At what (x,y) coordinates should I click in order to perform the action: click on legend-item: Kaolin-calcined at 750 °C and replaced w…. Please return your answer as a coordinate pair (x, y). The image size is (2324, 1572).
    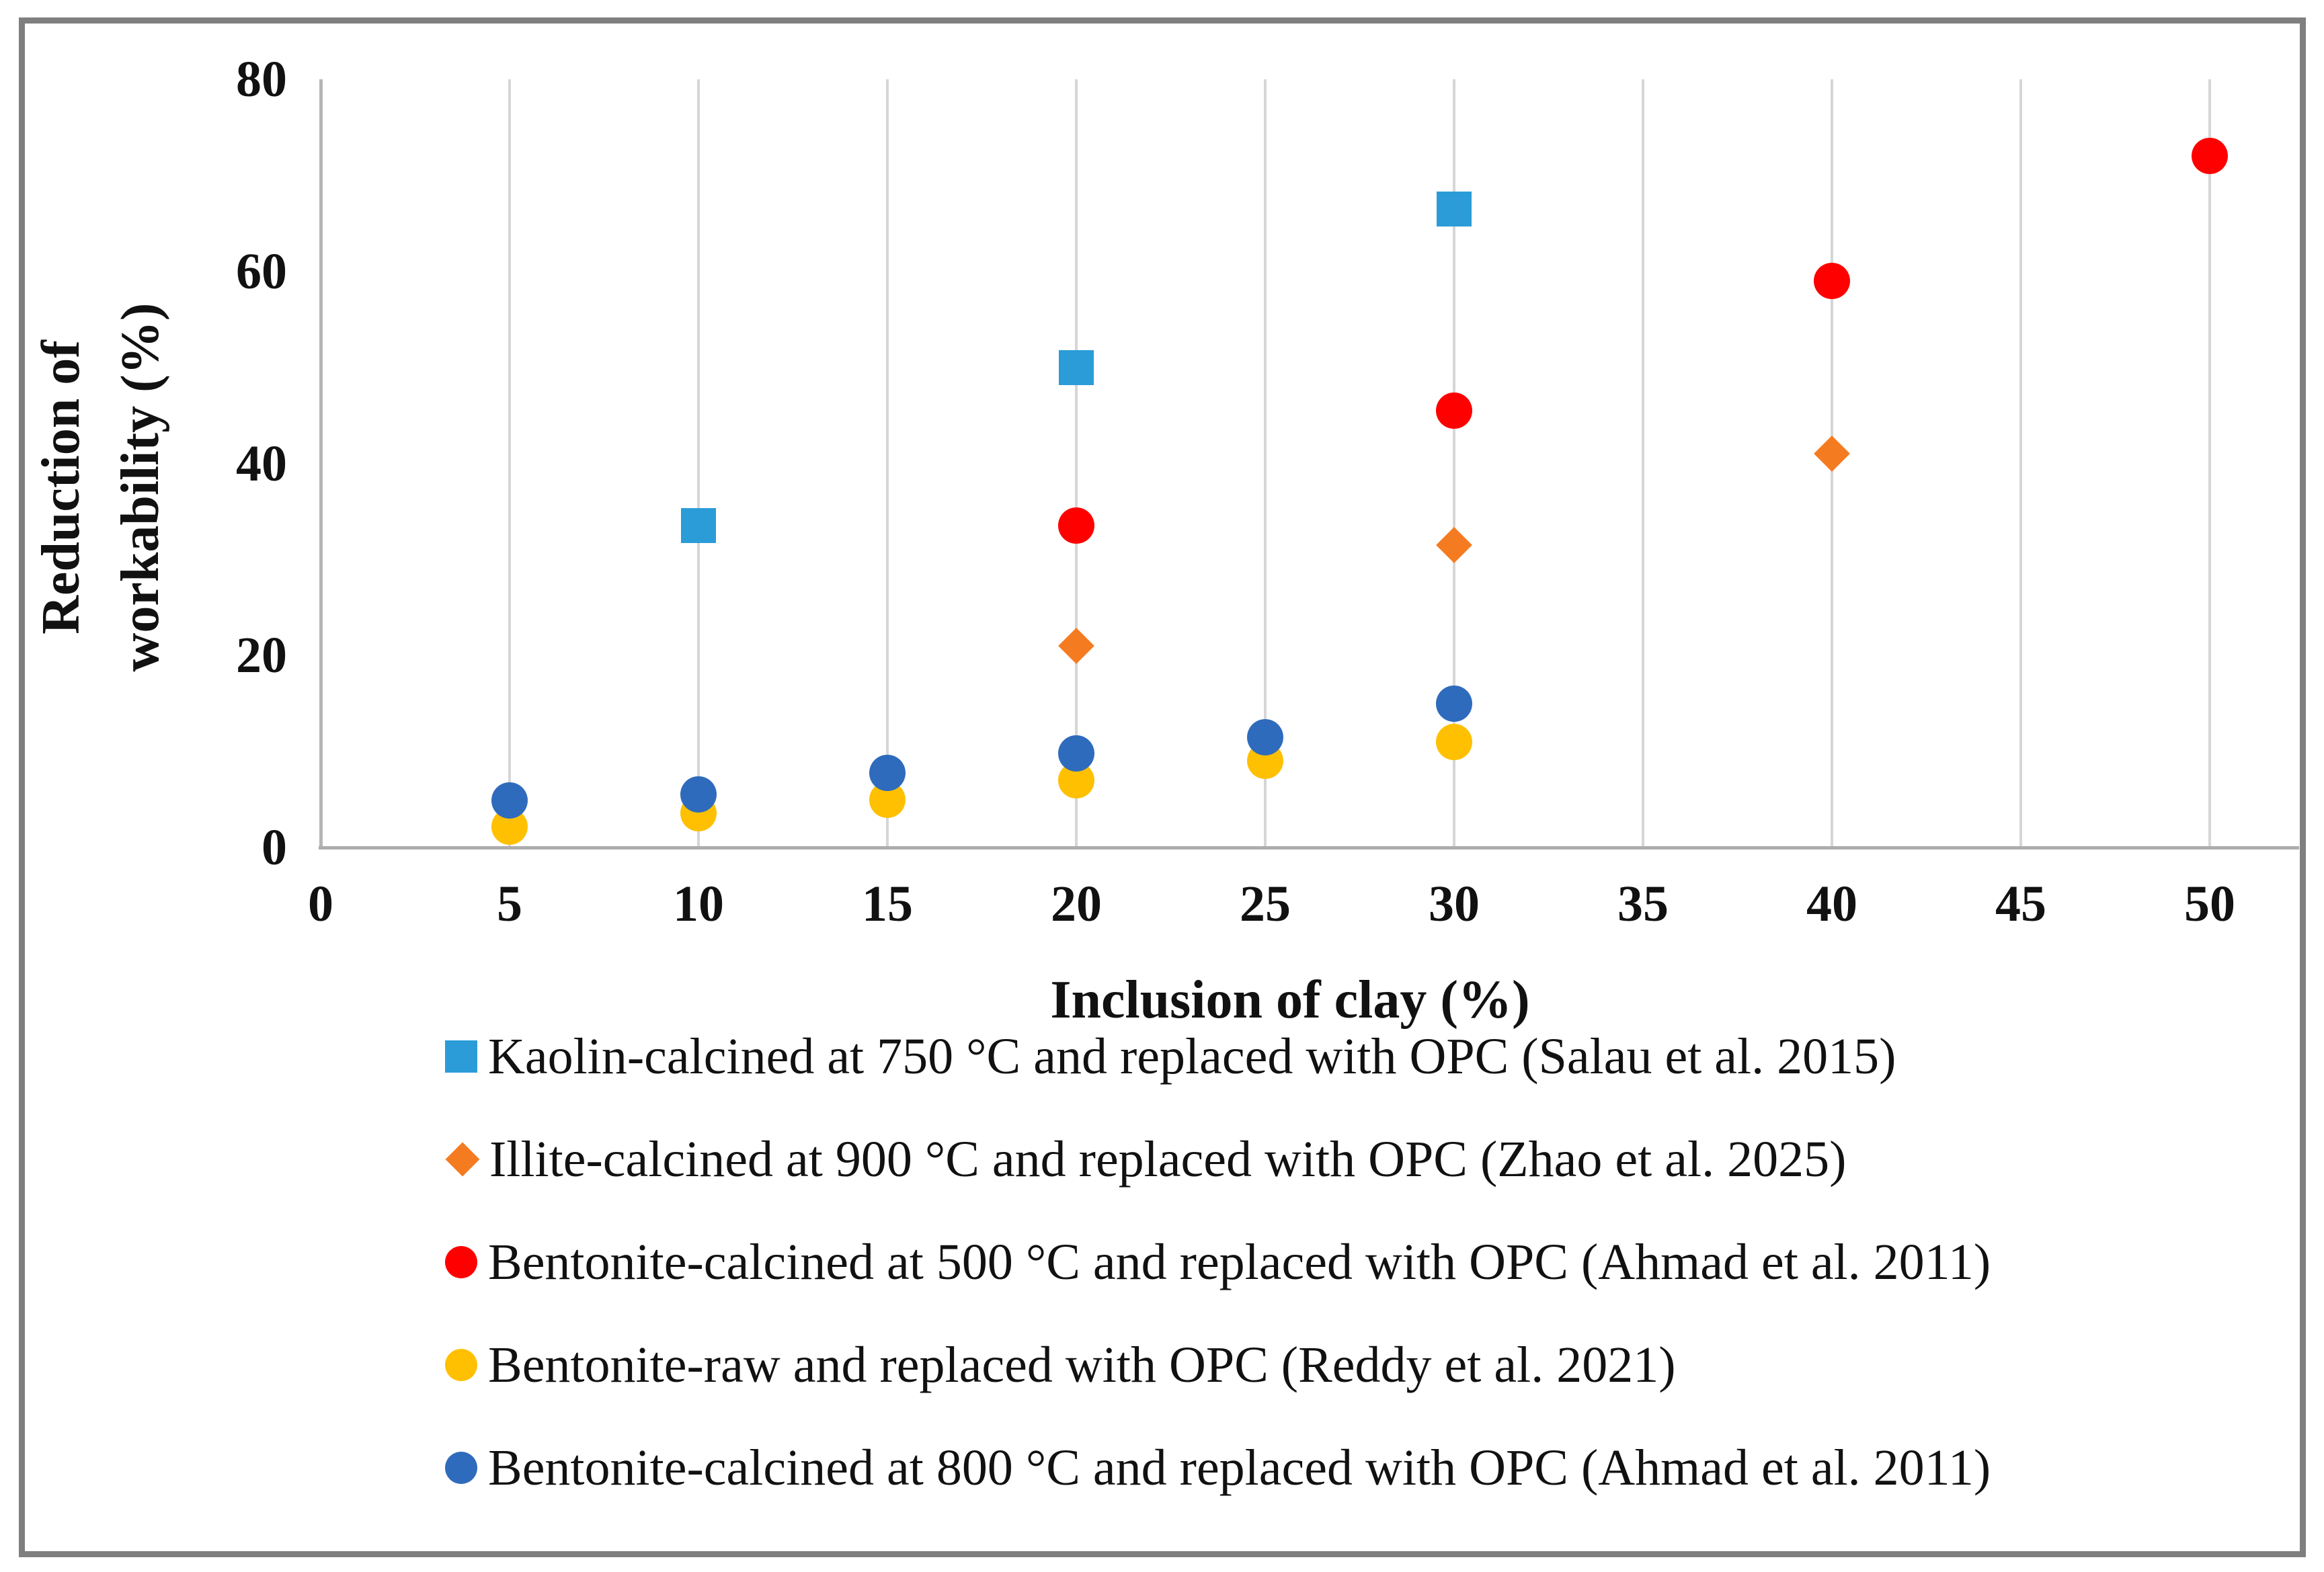
    Looking at the image, I should click on (1170, 1056).